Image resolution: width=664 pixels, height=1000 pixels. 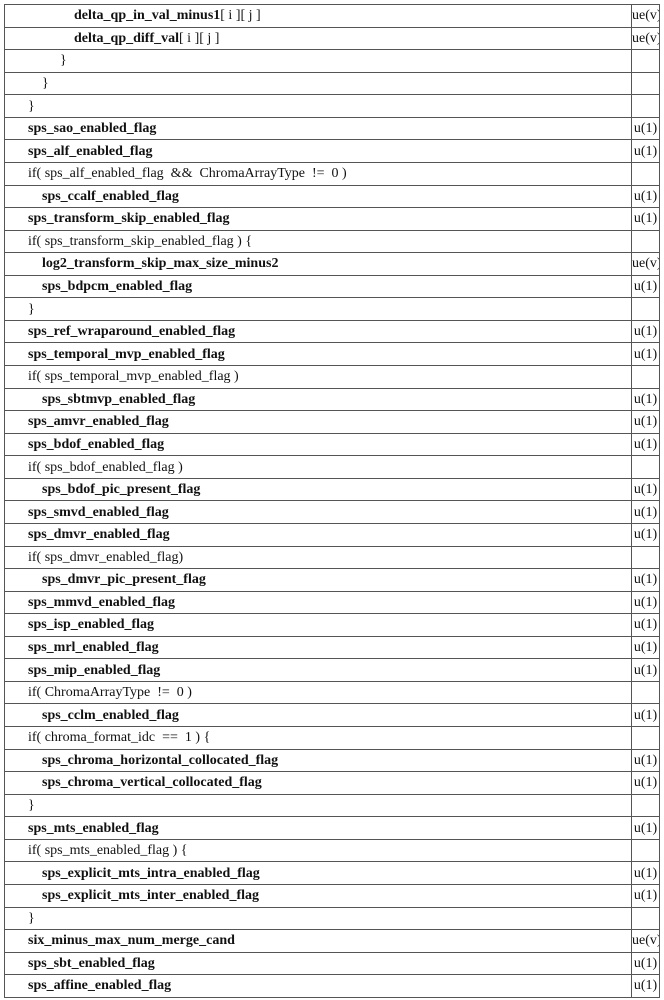 I want to click on syntax-statement: if( sps_mts_enabled_flag ) {, so click(x=108, y=850).